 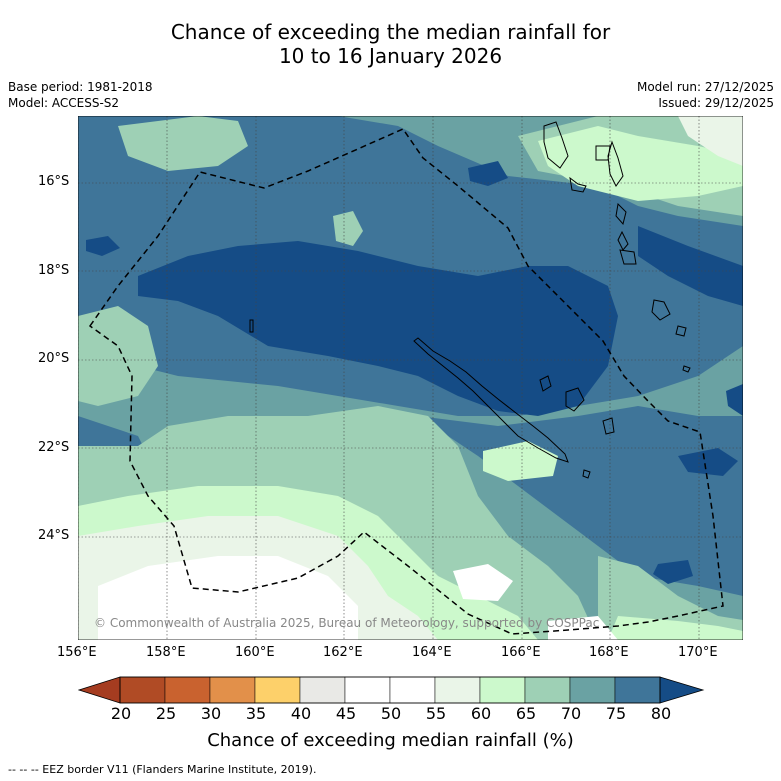 What do you see at coordinates (675, 628) in the screenshot?
I see `region-60-65-southeast` at bounding box center [675, 628].